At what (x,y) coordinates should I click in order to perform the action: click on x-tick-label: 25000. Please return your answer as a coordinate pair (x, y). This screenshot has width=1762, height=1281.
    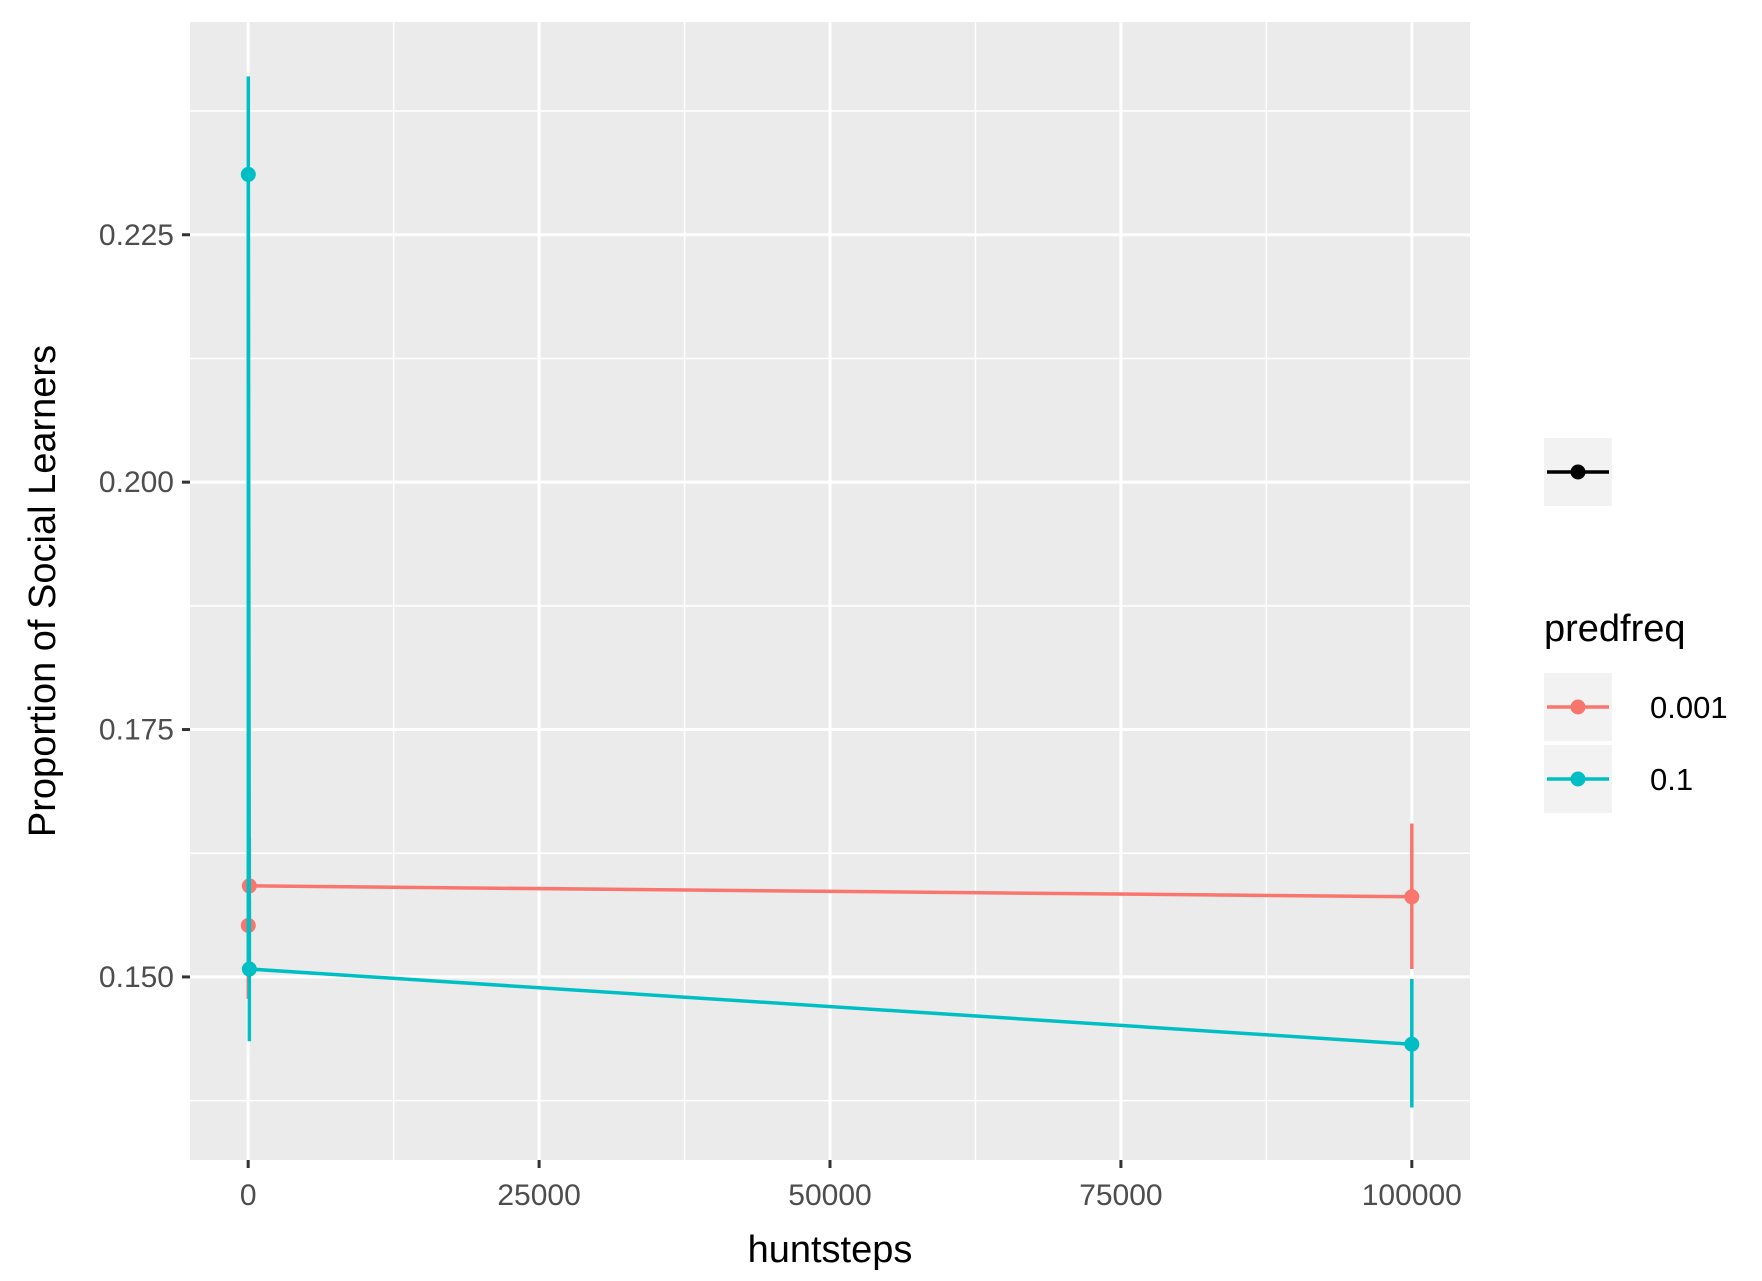
    Looking at the image, I should click on (538, 1195).